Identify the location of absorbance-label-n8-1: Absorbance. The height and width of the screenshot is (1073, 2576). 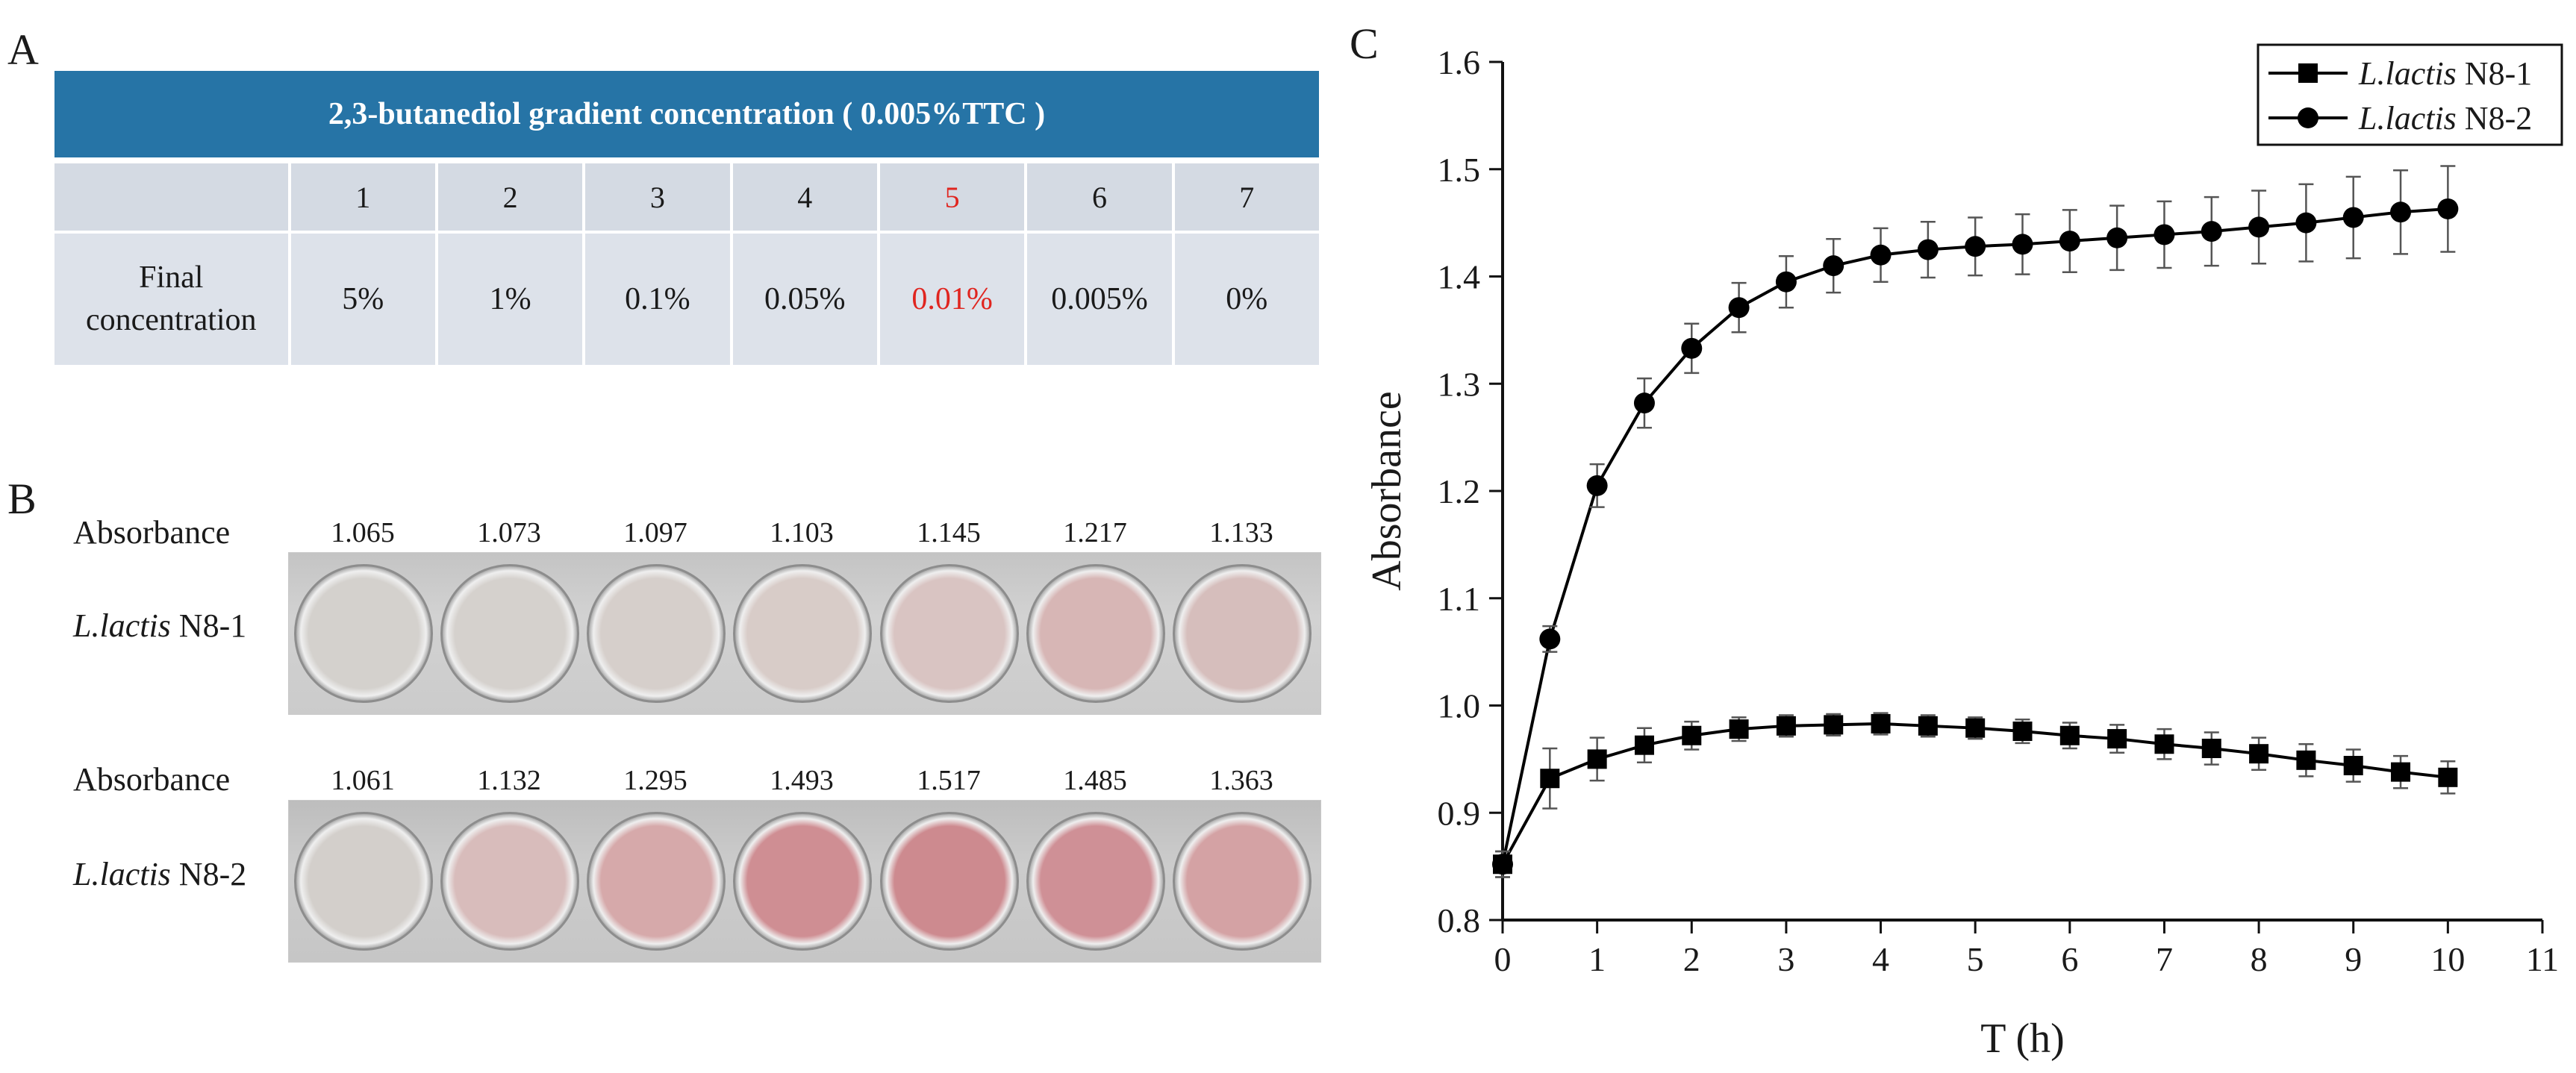
(152, 532).